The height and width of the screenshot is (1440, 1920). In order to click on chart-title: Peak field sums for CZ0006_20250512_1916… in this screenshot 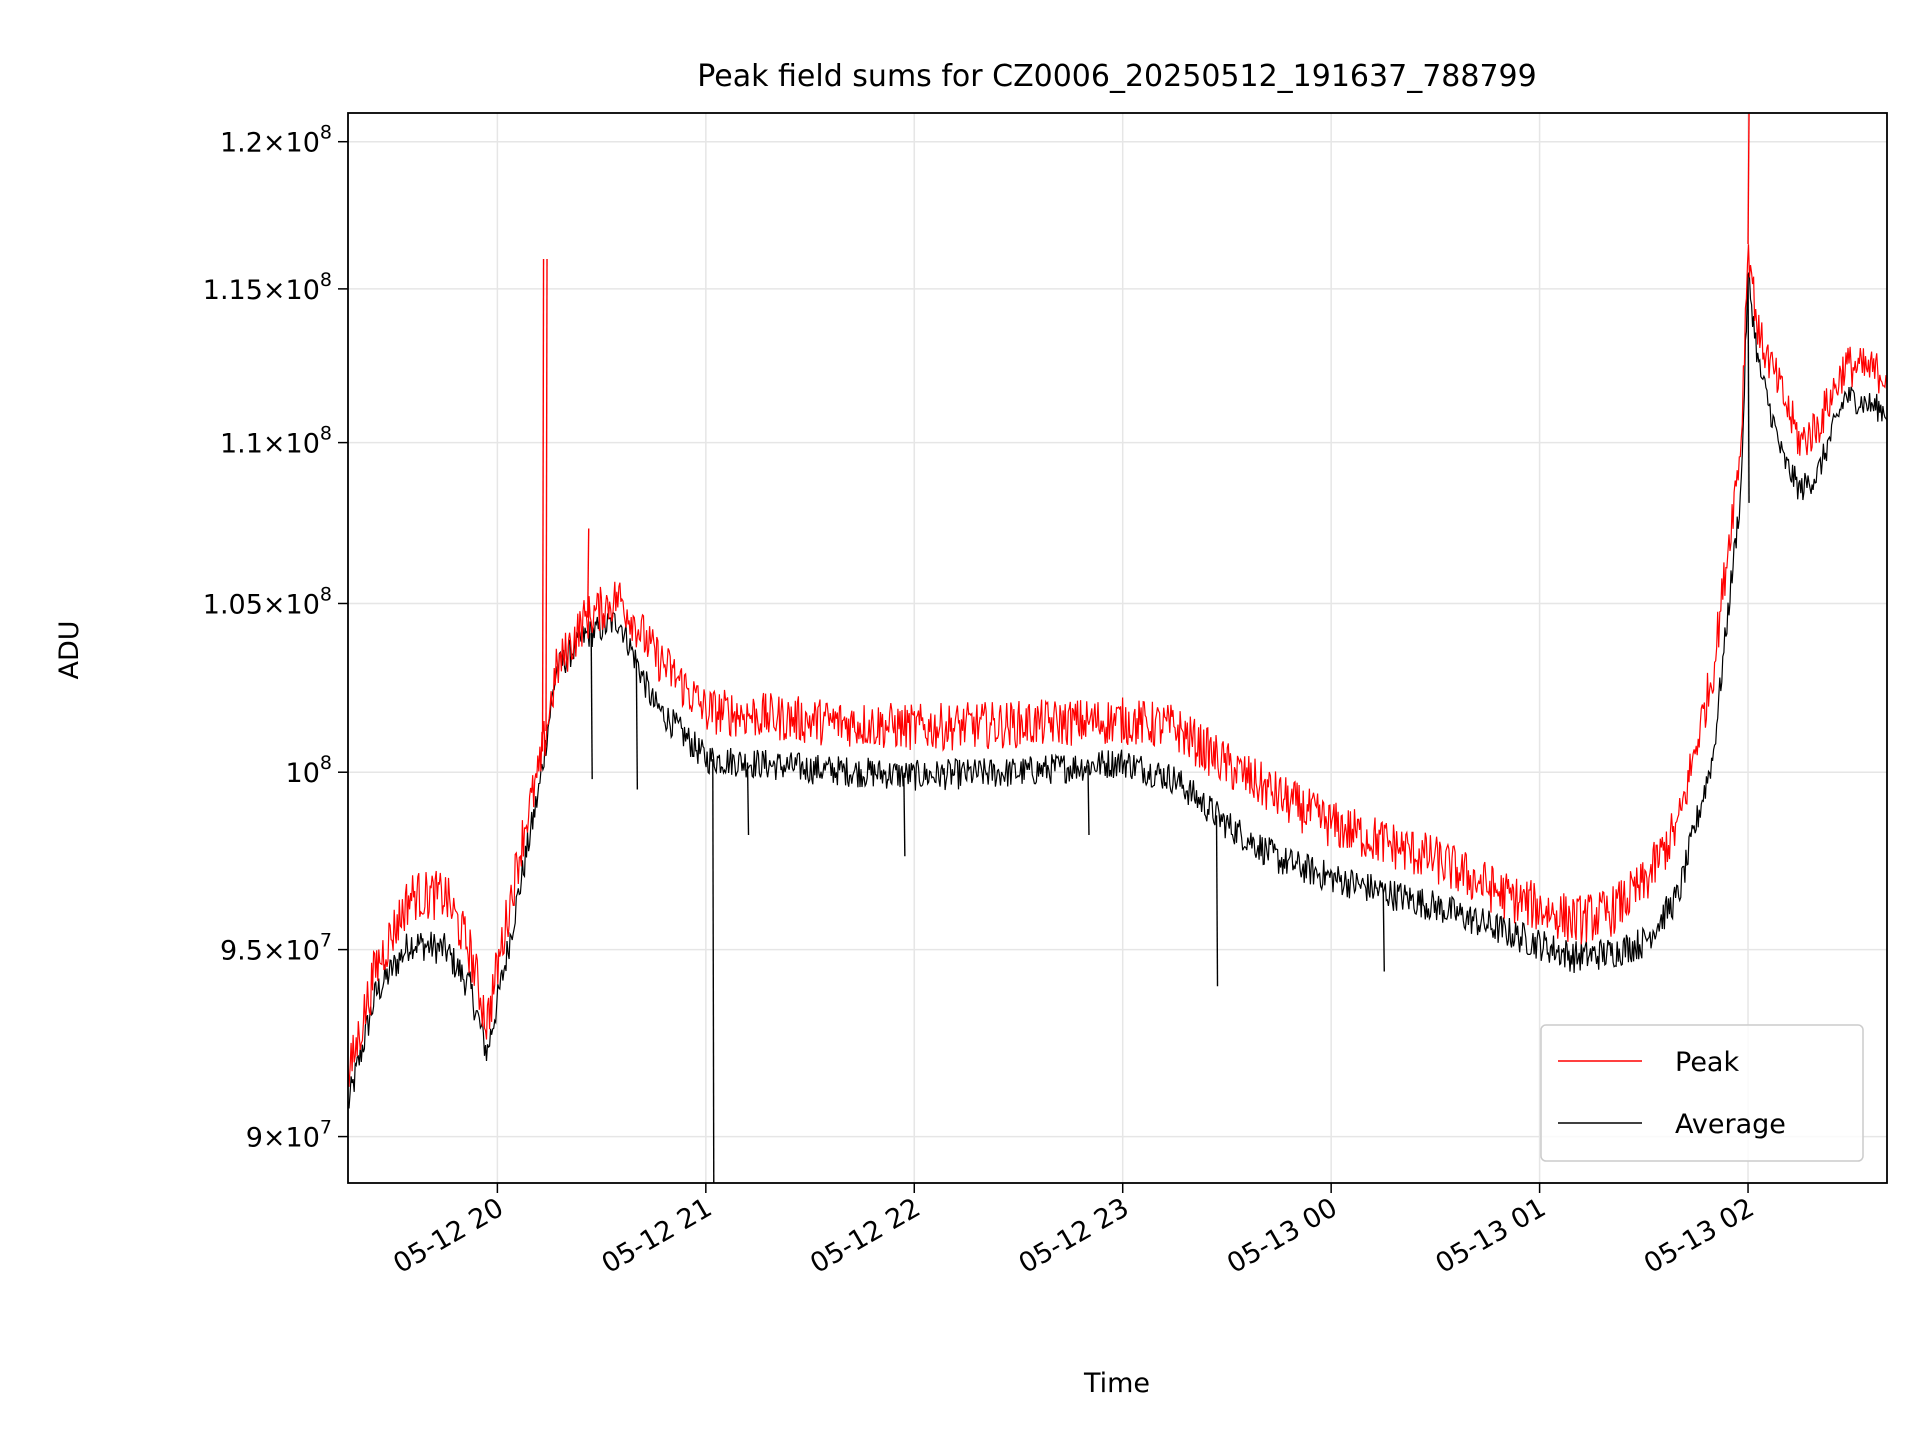, I will do `click(1116, 76)`.